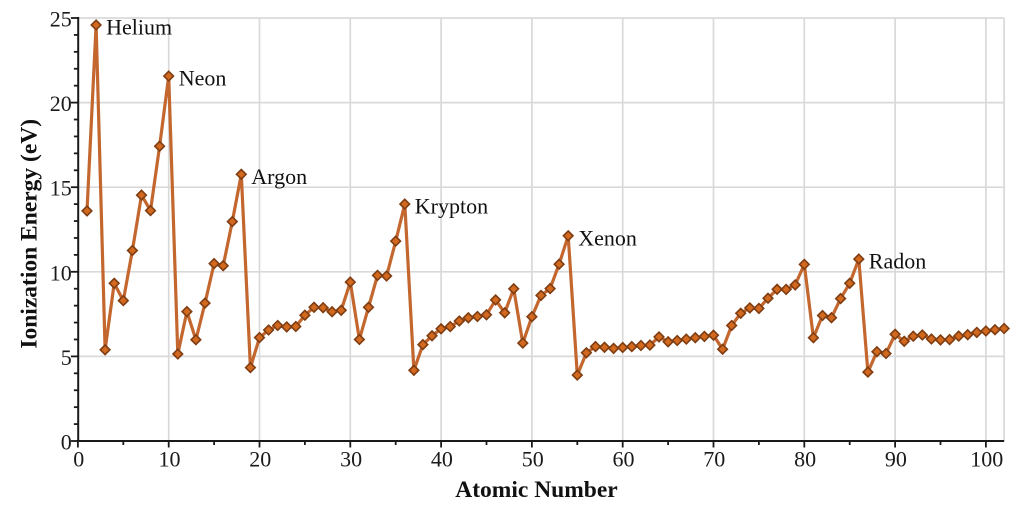 The image size is (1024, 512). Describe the element at coordinates (61, 188) in the screenshot. I see `svg-text: 15` at that location.